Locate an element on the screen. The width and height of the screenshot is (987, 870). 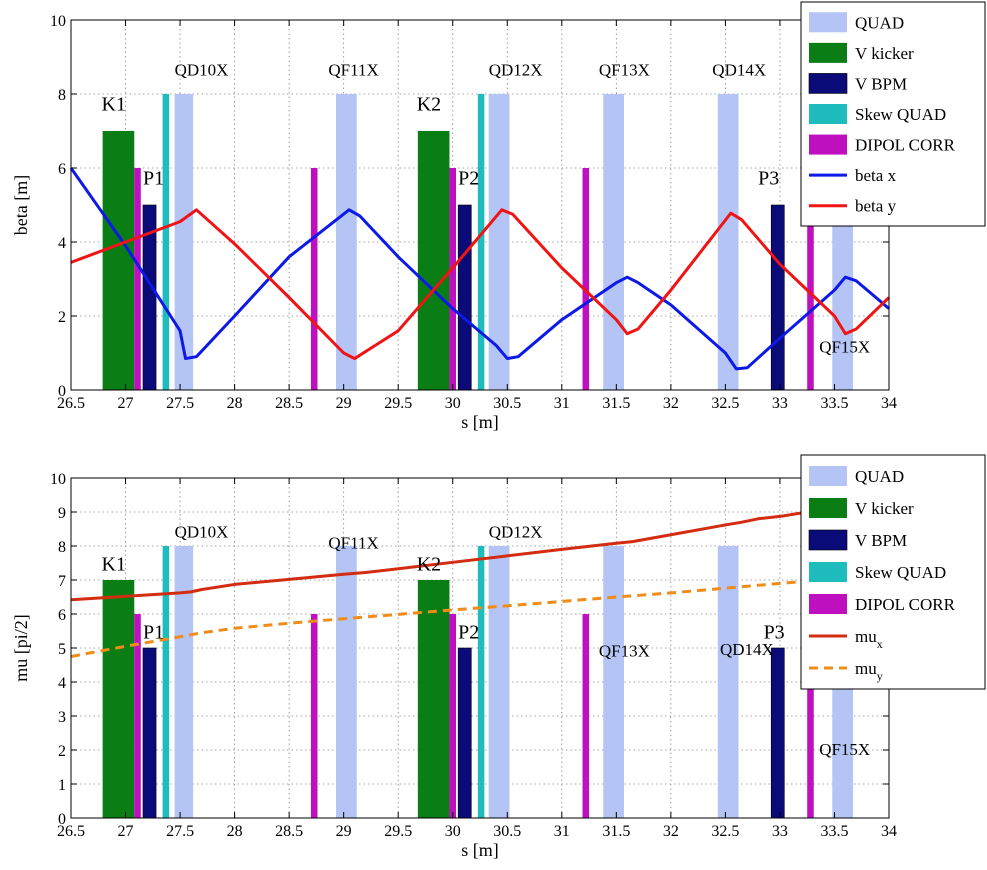
x-tick-label: 28.5 is located at coordinates (289, 831).